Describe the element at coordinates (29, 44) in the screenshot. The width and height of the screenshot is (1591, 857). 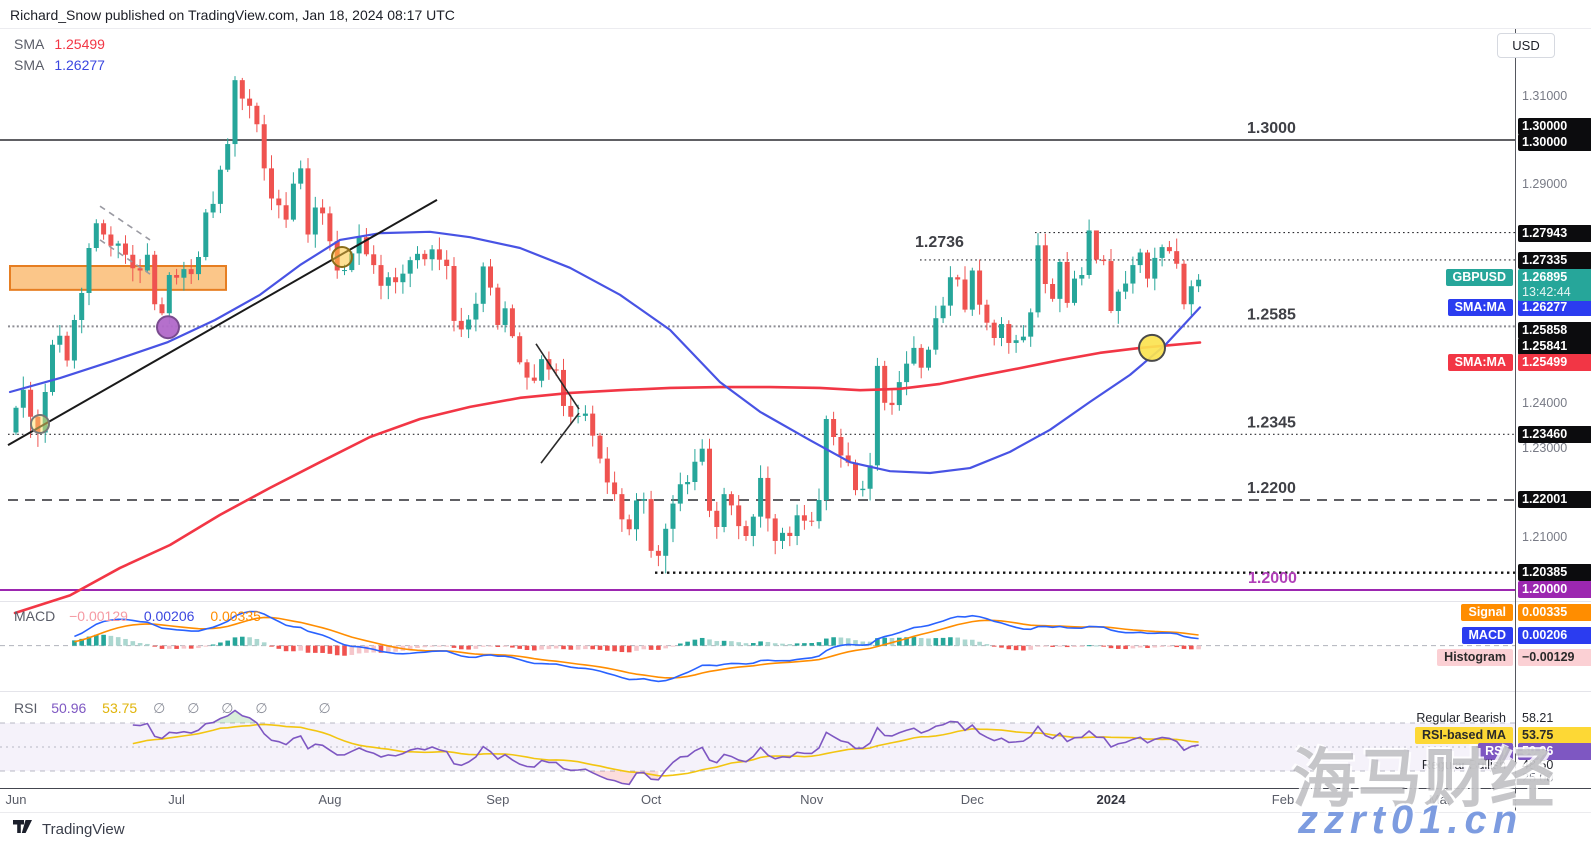
I see `legend-sma-slow-label: SMA` at that location.